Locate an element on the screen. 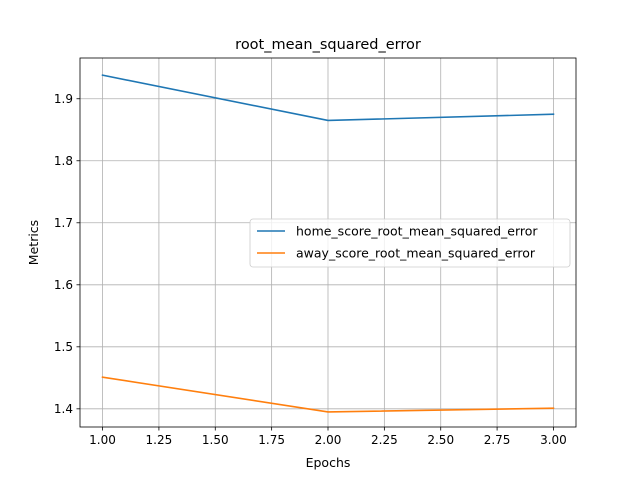 Image resolution: width=640 pixels, height=480 pixels. series-line-home is located at coordinates (328, 98).